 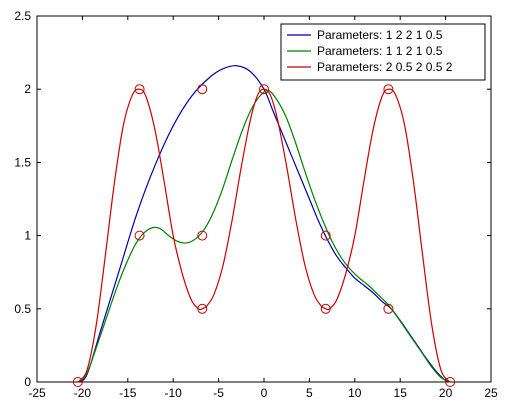 I want to click on x-tick-label: -10, so click(x=174, y=393).